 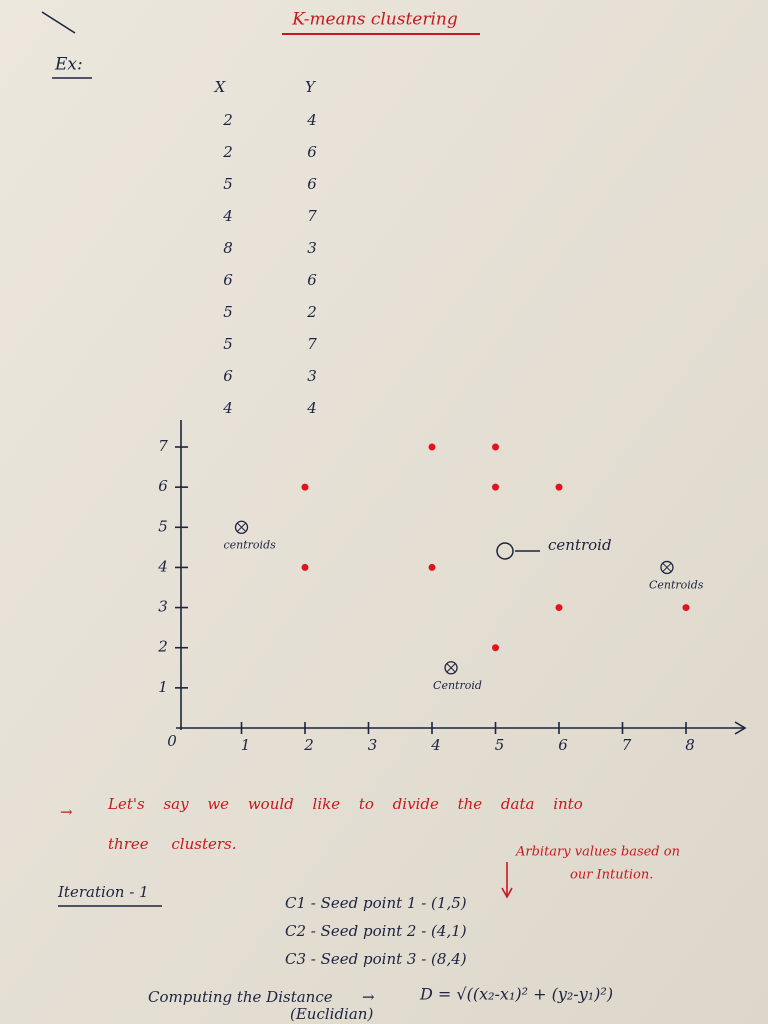 What do you see at coordinates (68, 65) in the screenshot?
I see `example-label: Ex:` at bounding box center [68, 65].